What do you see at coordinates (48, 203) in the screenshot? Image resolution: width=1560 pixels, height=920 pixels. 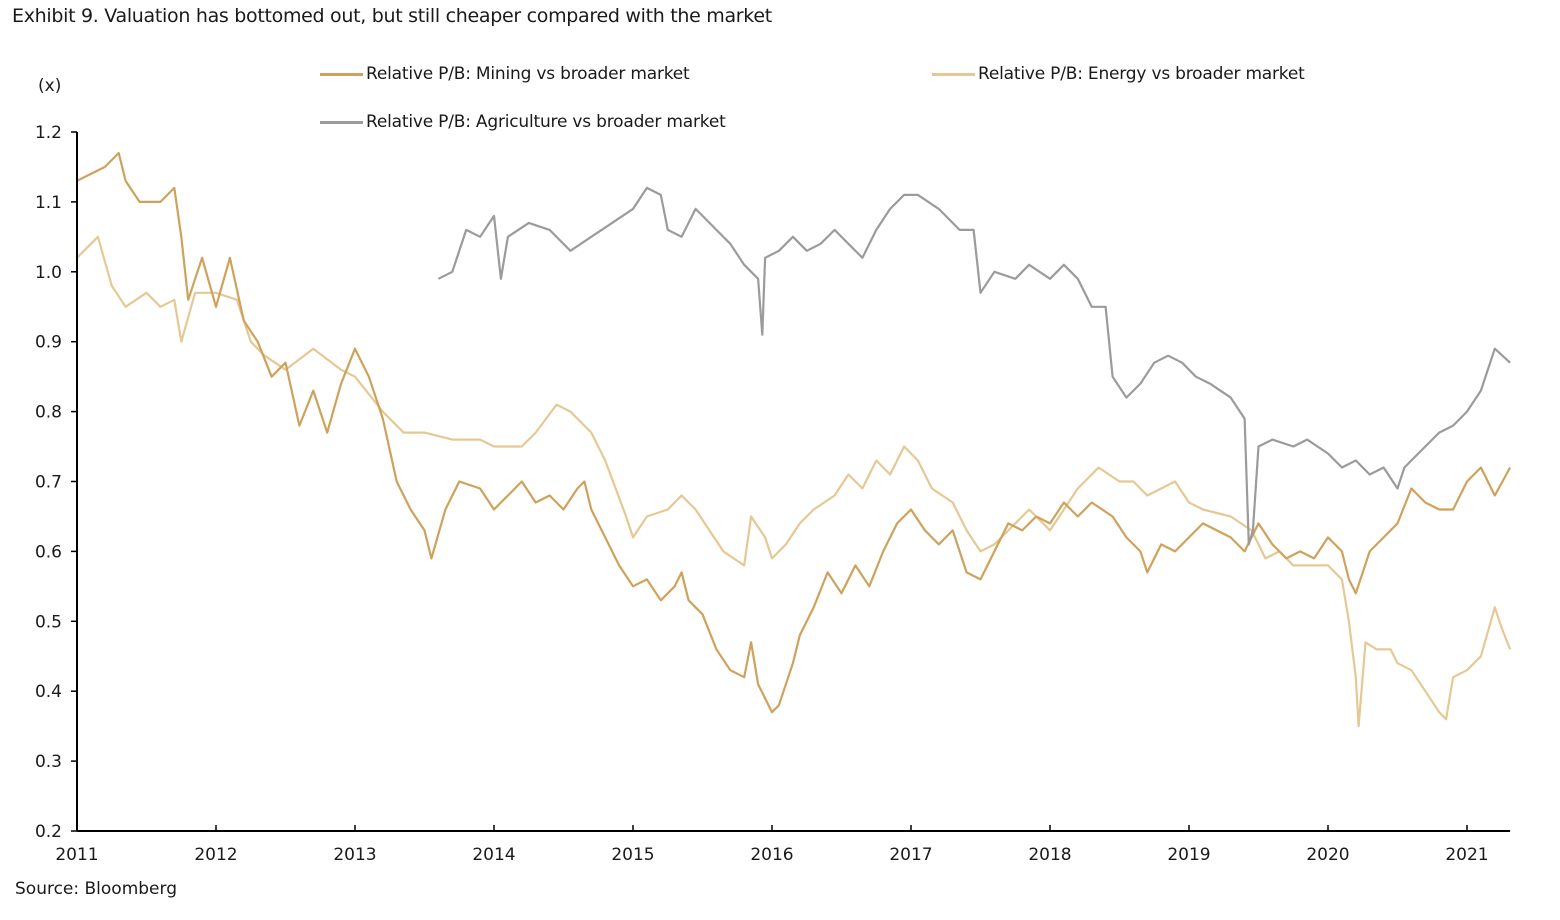 I see `y-tick-label: 1.1` at bounding box center [48, 203].